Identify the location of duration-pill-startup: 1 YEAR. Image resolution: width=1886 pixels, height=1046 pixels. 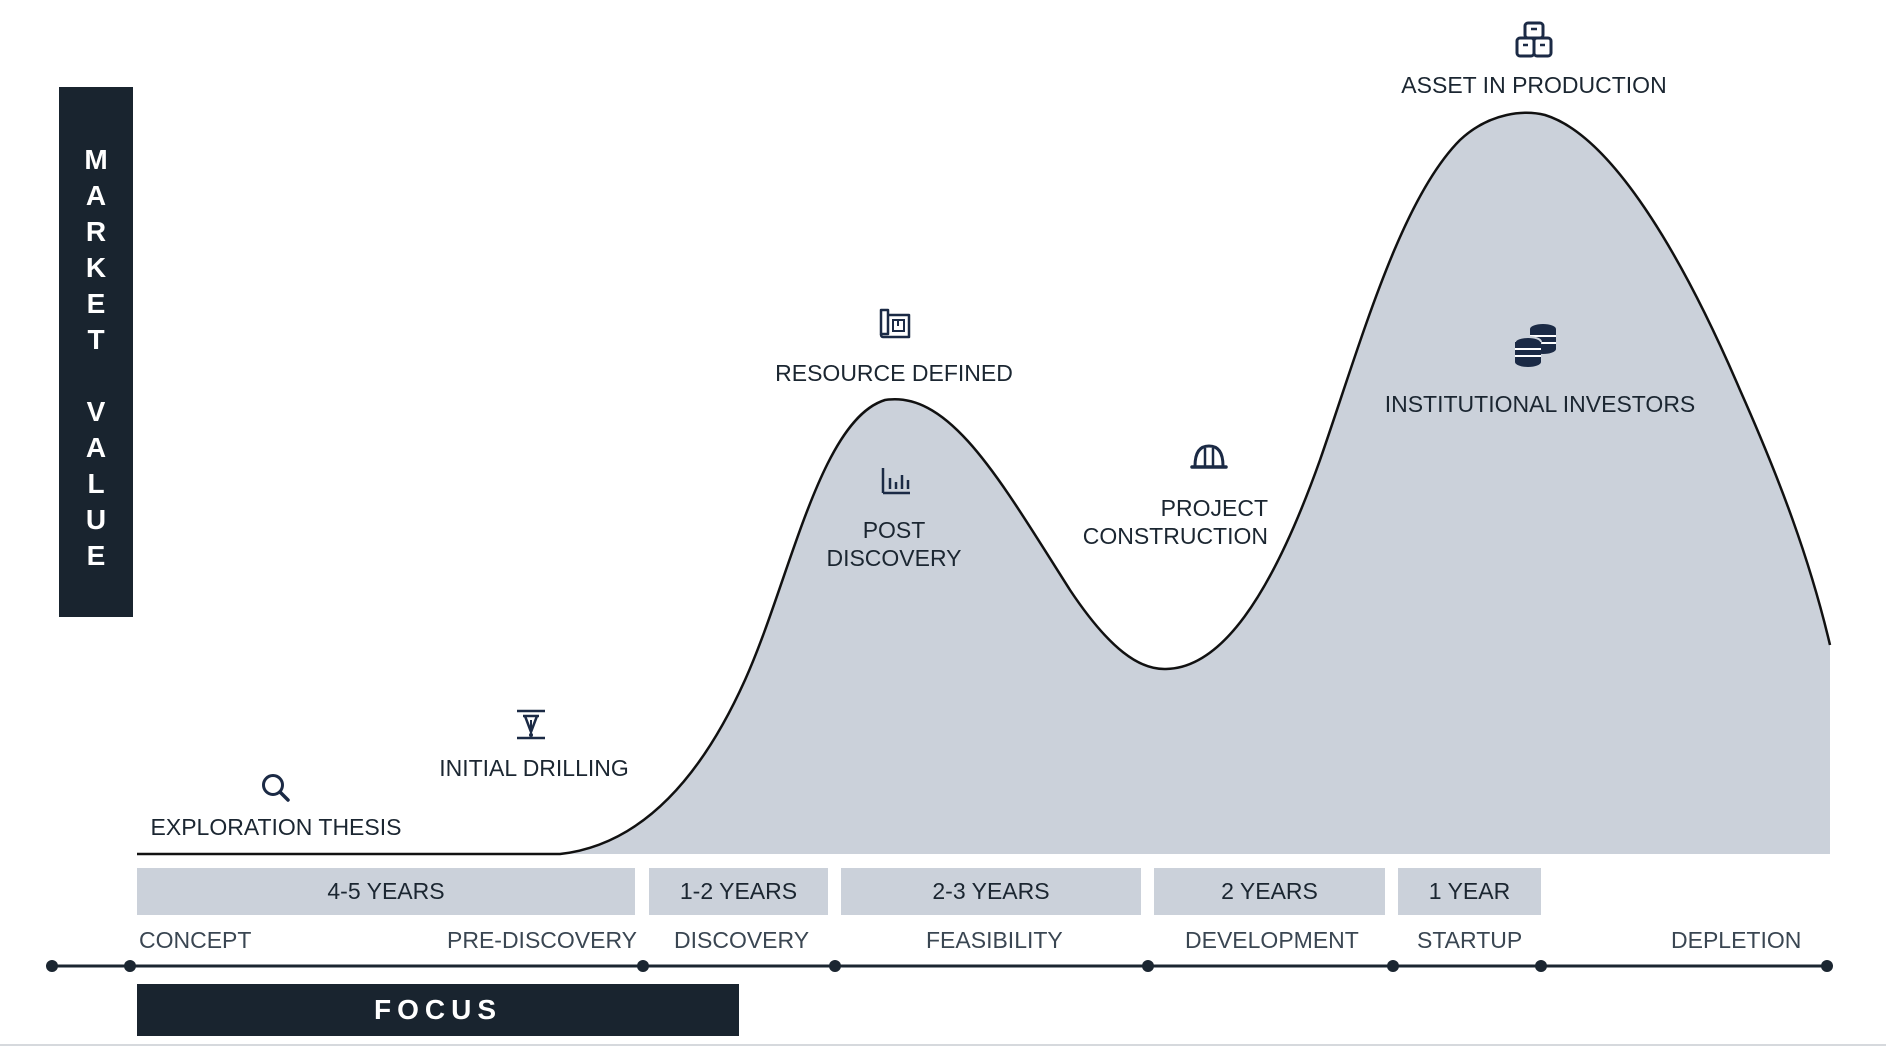
(1469, 891).